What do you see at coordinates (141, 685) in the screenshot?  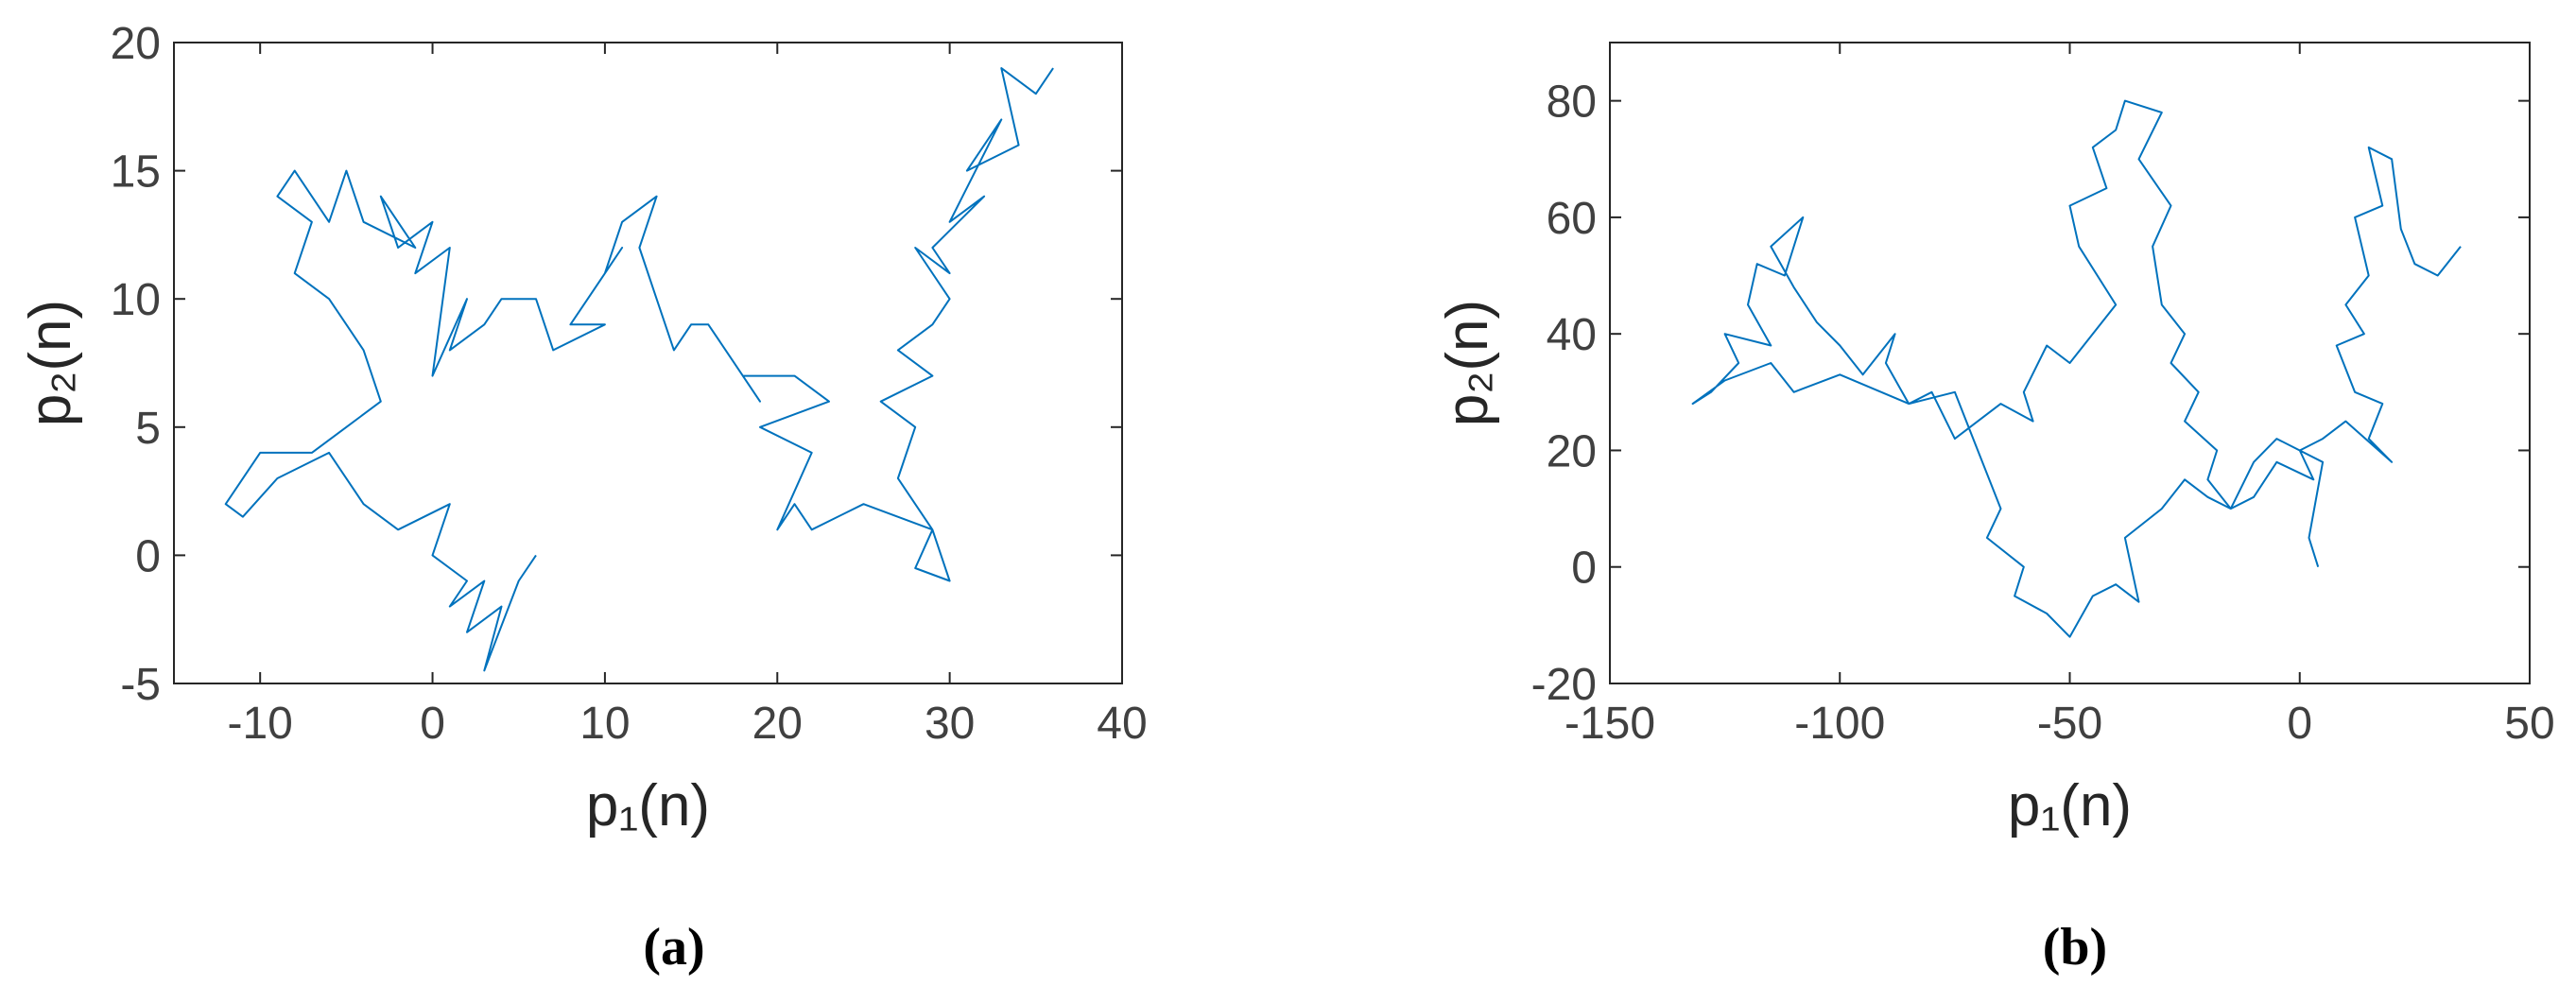 I see `y-tick-label: -5` at bounding box center [141, 685].